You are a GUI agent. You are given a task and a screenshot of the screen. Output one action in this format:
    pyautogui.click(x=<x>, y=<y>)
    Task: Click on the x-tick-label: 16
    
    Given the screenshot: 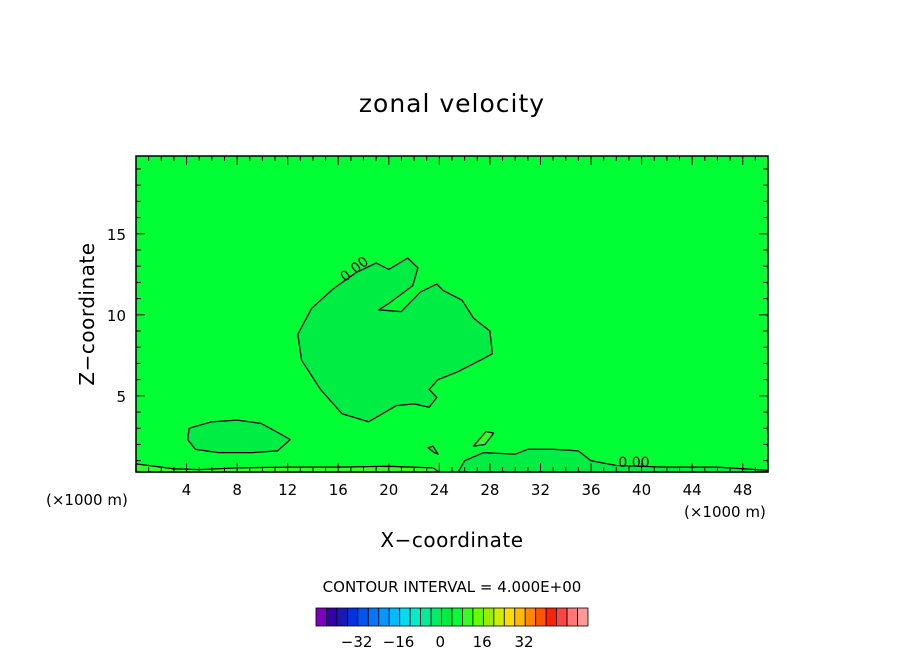 What is the action you would take?
    pyautogui.click(x=338, y=490)
    